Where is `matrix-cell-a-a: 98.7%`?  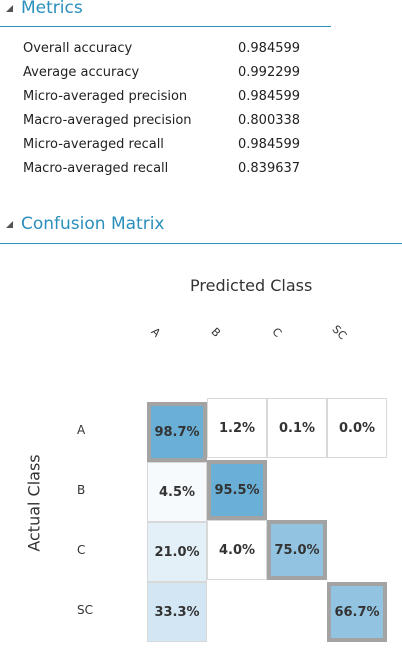
matrix-cell-a-a: 98.7% is located at coordinates (177, 432).